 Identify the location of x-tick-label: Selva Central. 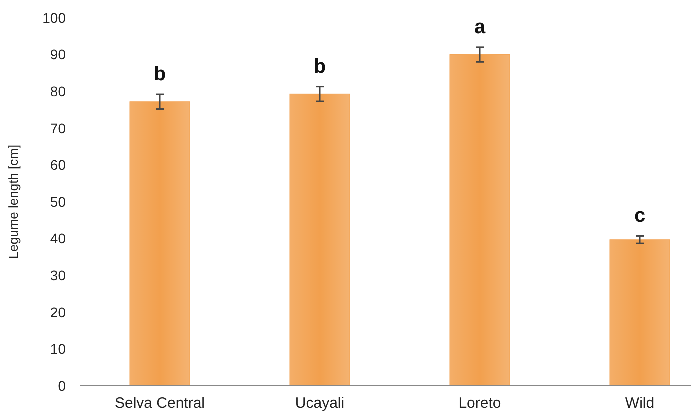
(160, 403).